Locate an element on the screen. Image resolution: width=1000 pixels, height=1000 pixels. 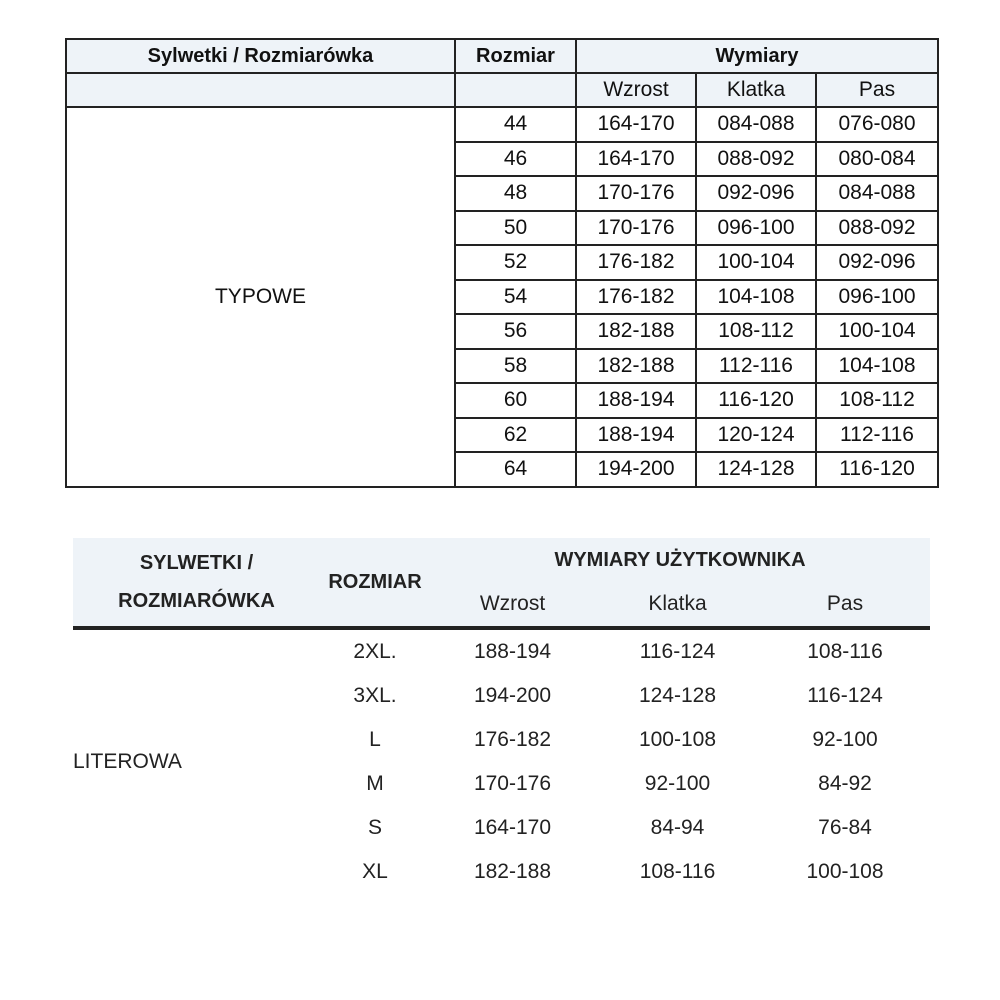
table-row: 52 176-182 100-104 092-096 is located at coordinates (503, 262).